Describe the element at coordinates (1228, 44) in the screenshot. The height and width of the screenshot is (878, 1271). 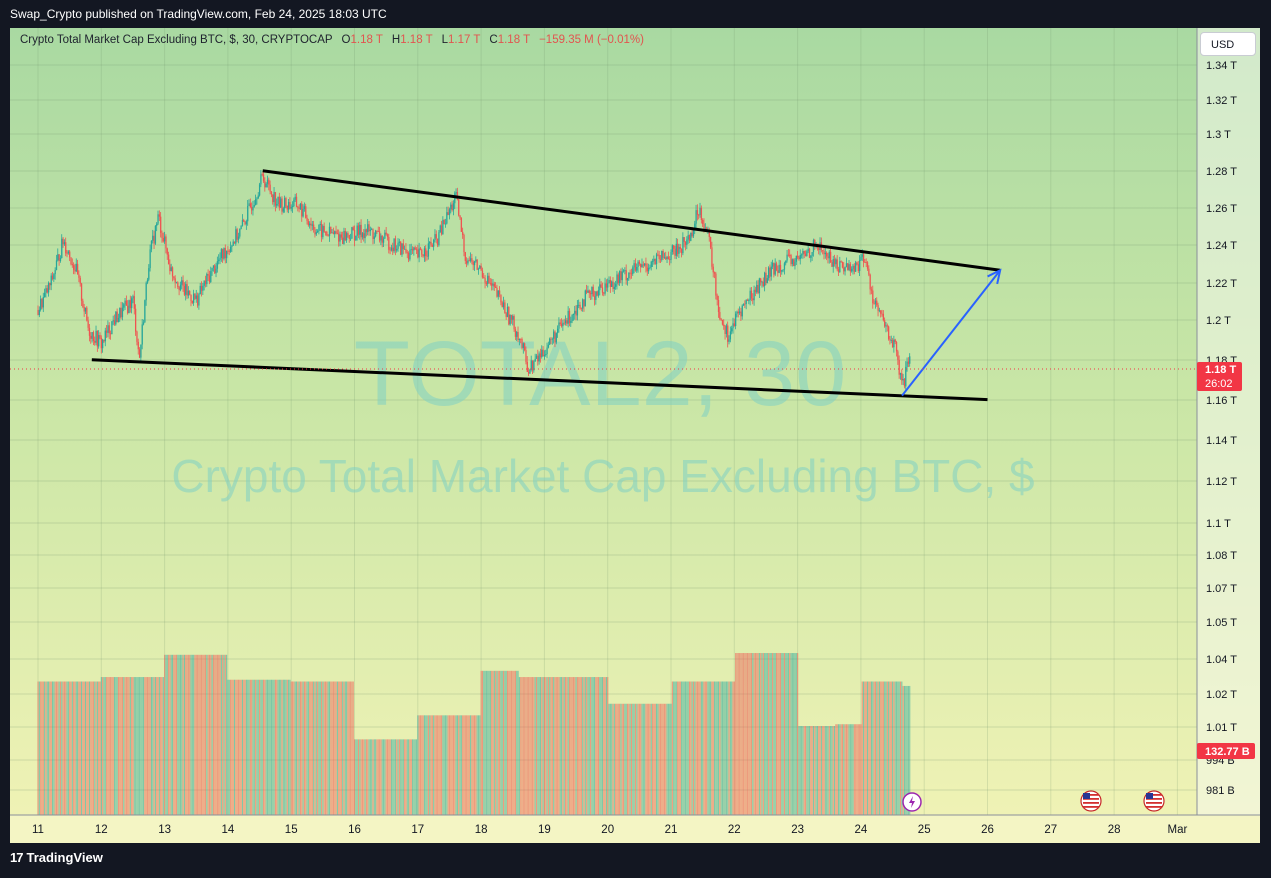
I see `currency-button: USD` at that location.